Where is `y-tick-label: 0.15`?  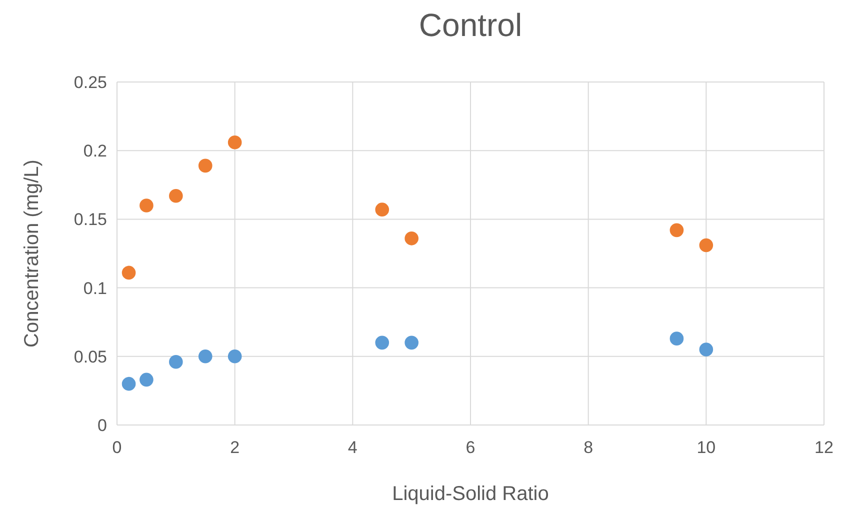 y-tick-label: 0.15 is located at coordinates (90, 220).